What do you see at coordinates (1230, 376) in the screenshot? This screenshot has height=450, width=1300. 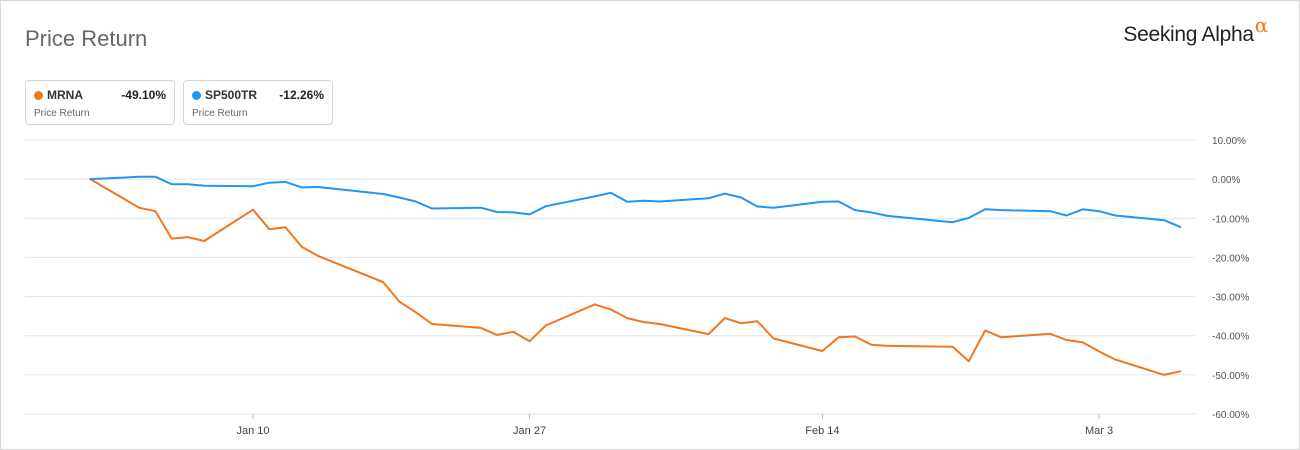 I see `y-tick-label: -50.00%` at bounding box center [1230, 376].